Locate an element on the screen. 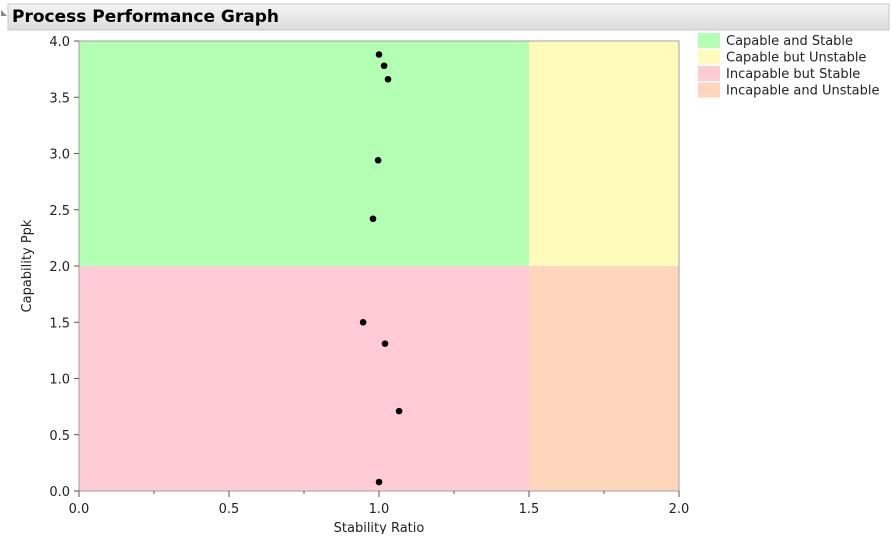  x-tick-label: 0.5 is located at coordinates (229, 509).